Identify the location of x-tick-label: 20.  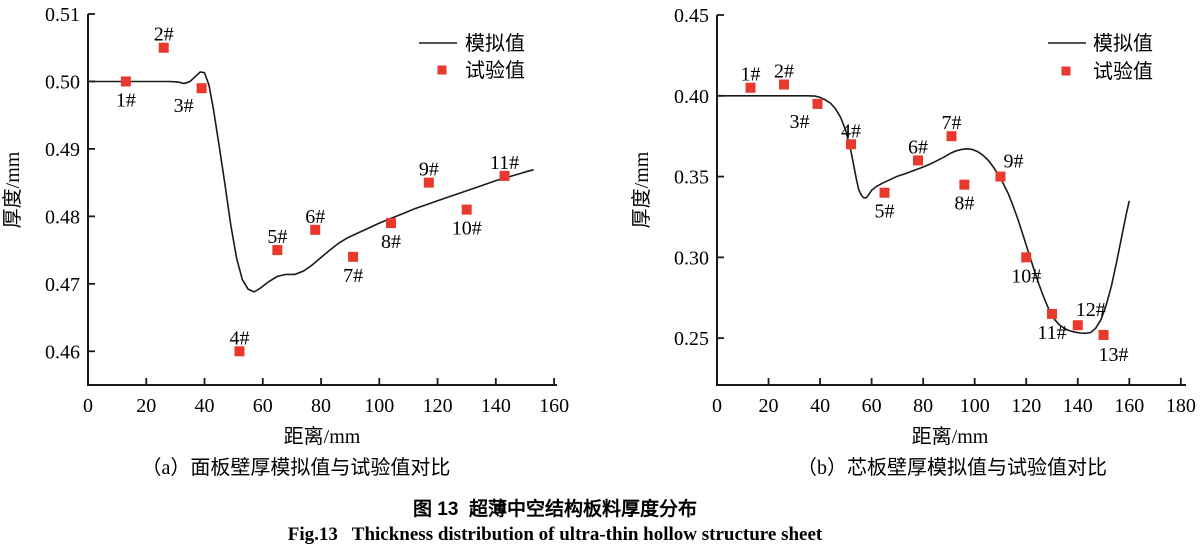
(769, 406).